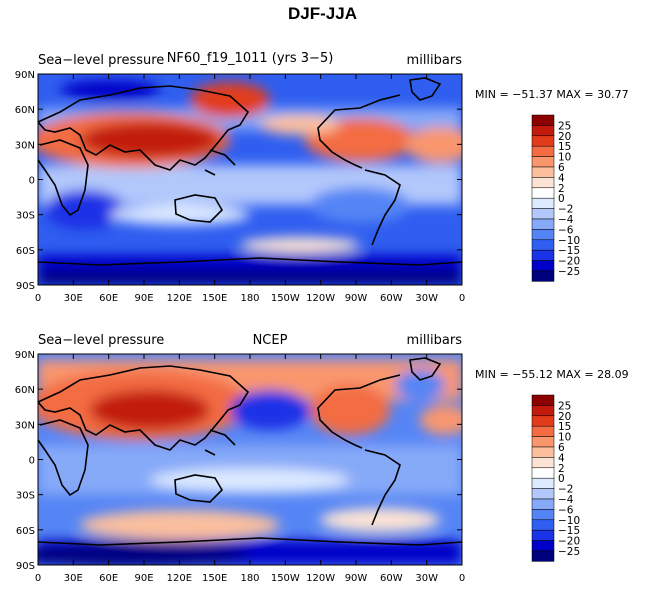 Image resolution: width=645 pixels, height=592 pixels. I want to click on colorbar-label: 10, so click(564, 158).